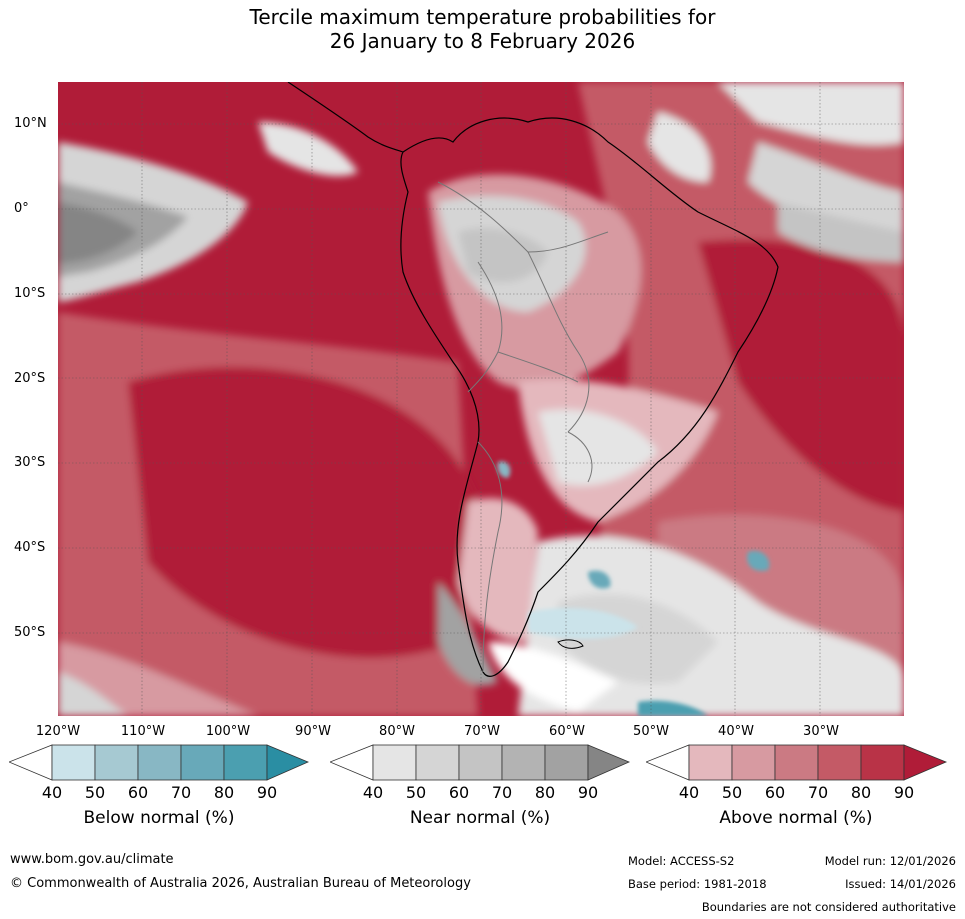  I want to click on falklands, so click(570, 644).